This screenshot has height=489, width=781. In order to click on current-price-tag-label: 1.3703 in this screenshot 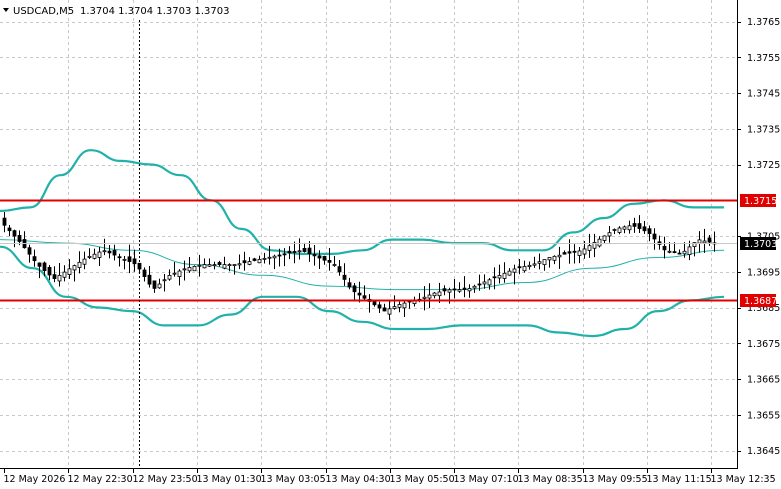, I will do `click(760, 244)`.